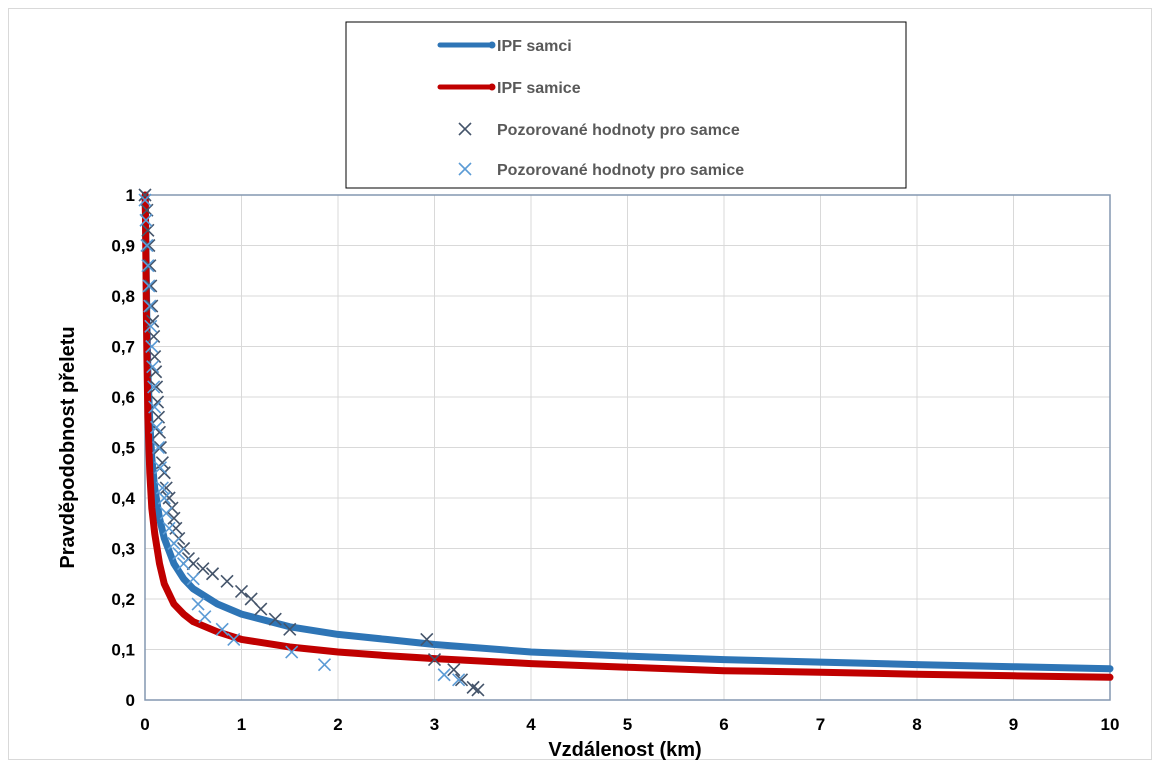 The width and height of the screenshot is (1155, 760). Describe the element at coordinates (1110, 724) in the screenshot. I see `x-tick-label: 10` at that location.